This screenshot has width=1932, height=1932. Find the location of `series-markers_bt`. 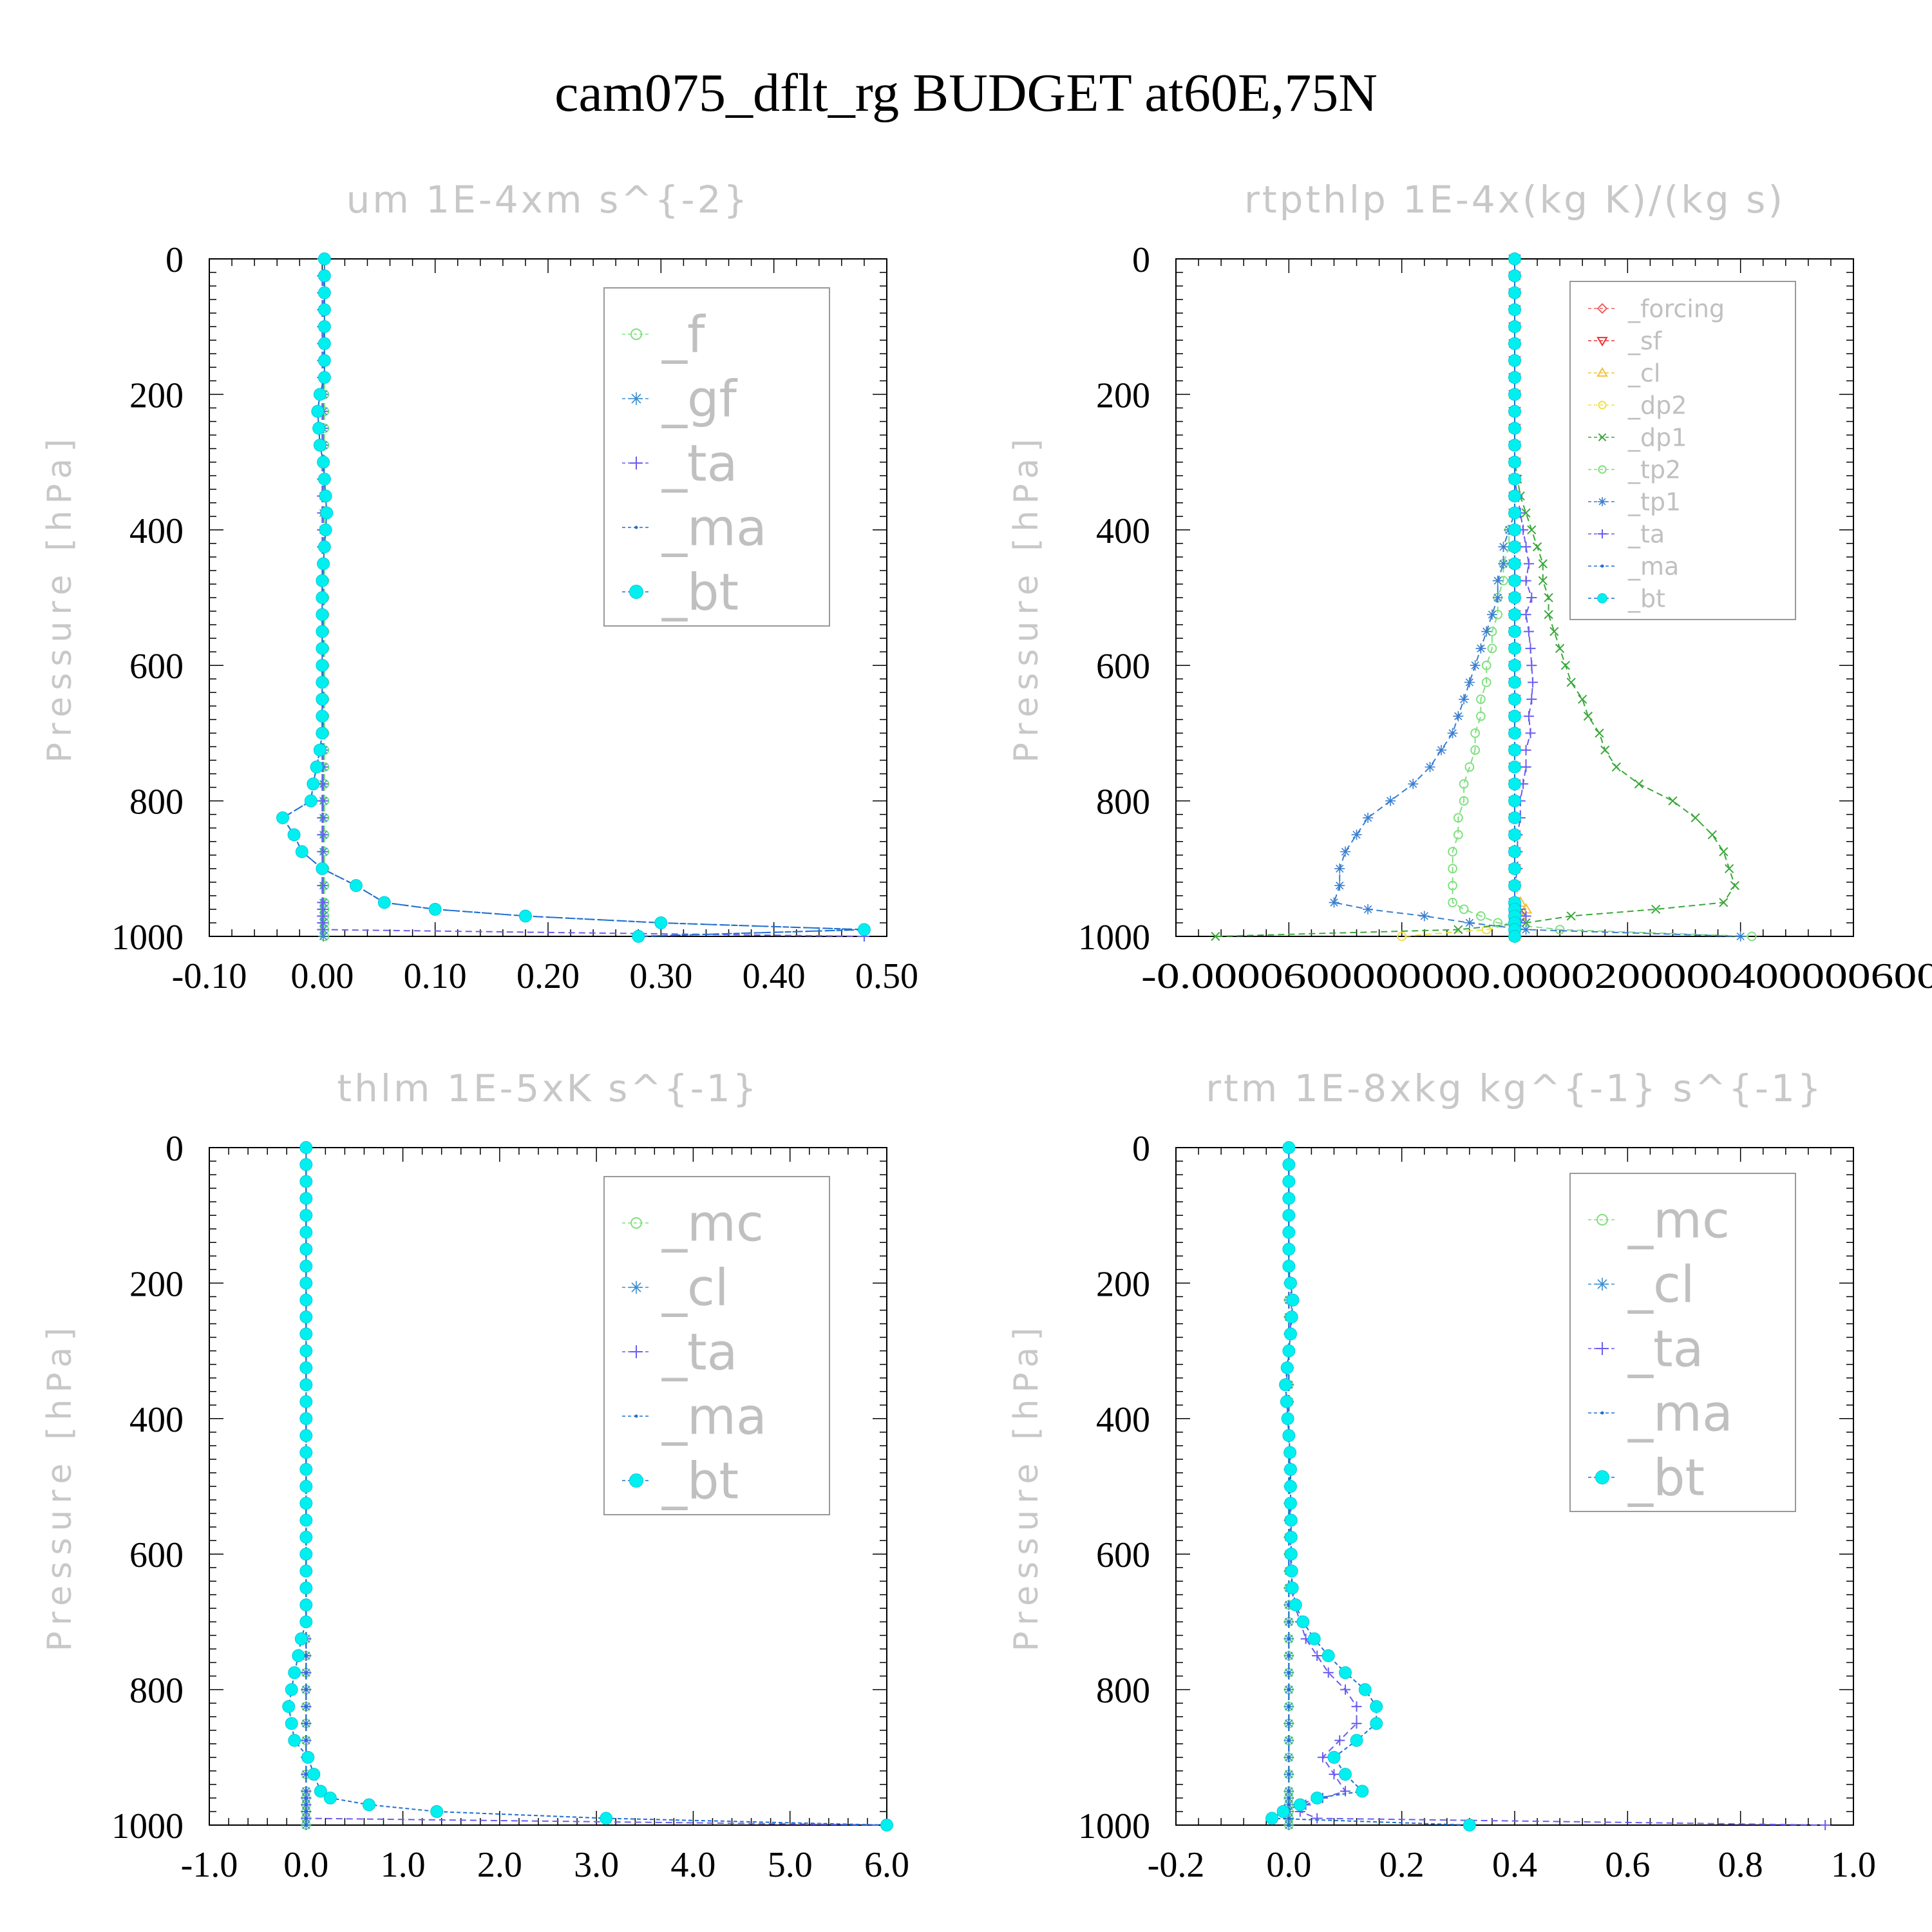

series-markers_bt is located at coordinates (587, 1486).